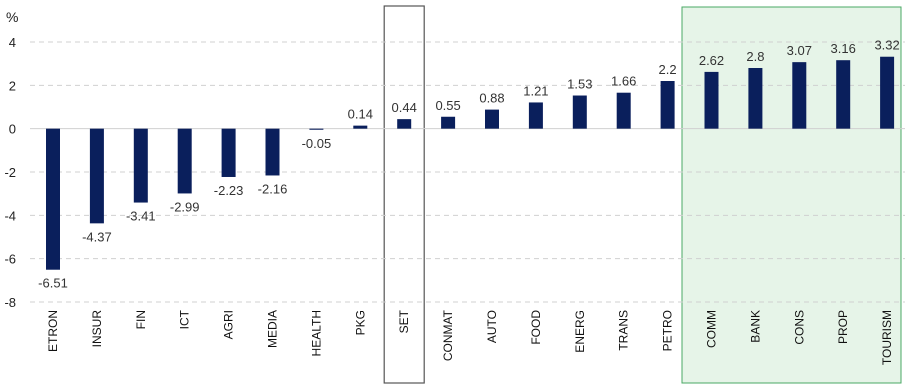  I want to click on category-label: TRANS, so click(624, 330).